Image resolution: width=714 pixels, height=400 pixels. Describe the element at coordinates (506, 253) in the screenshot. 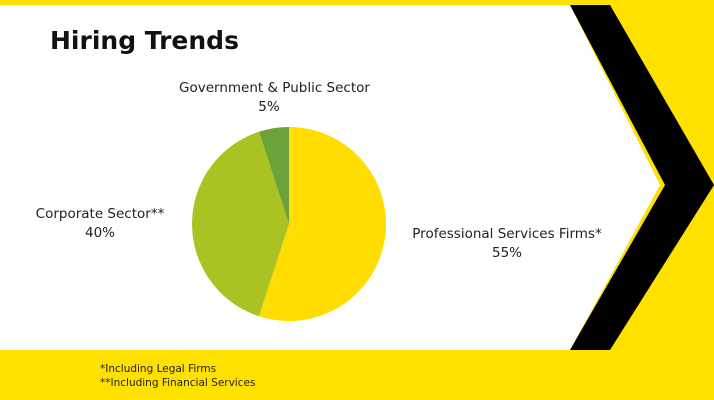

I see `slice-value: 55%` at that location.